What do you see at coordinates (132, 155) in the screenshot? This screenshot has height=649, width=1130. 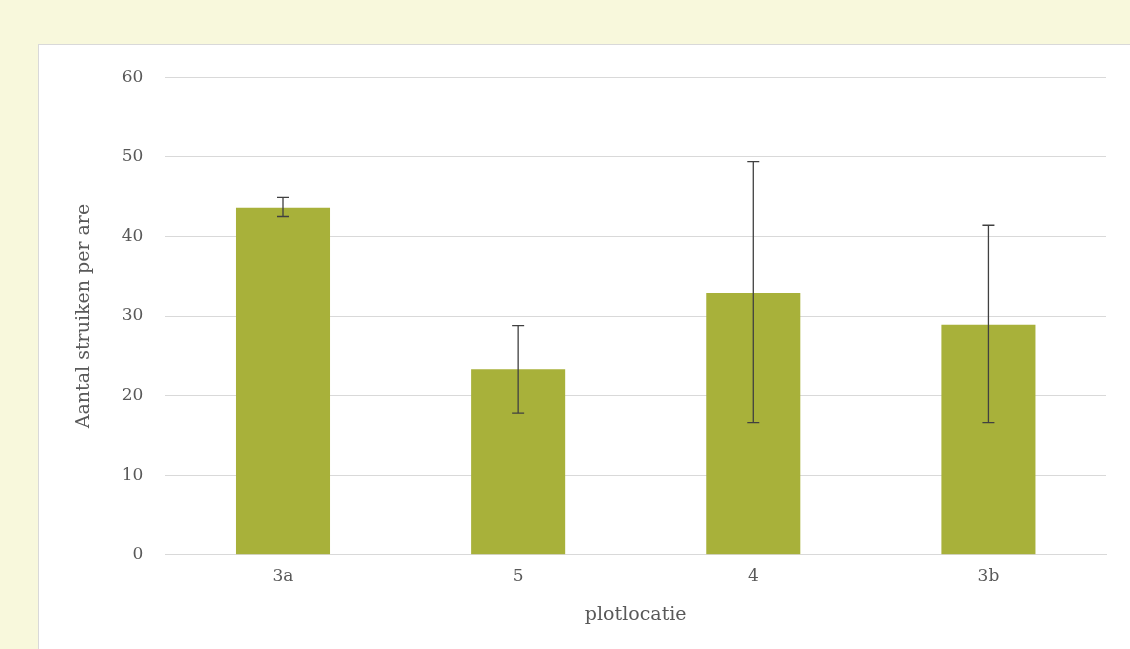 I see `y-tick-label: 50` at bounding box center [132, 155].